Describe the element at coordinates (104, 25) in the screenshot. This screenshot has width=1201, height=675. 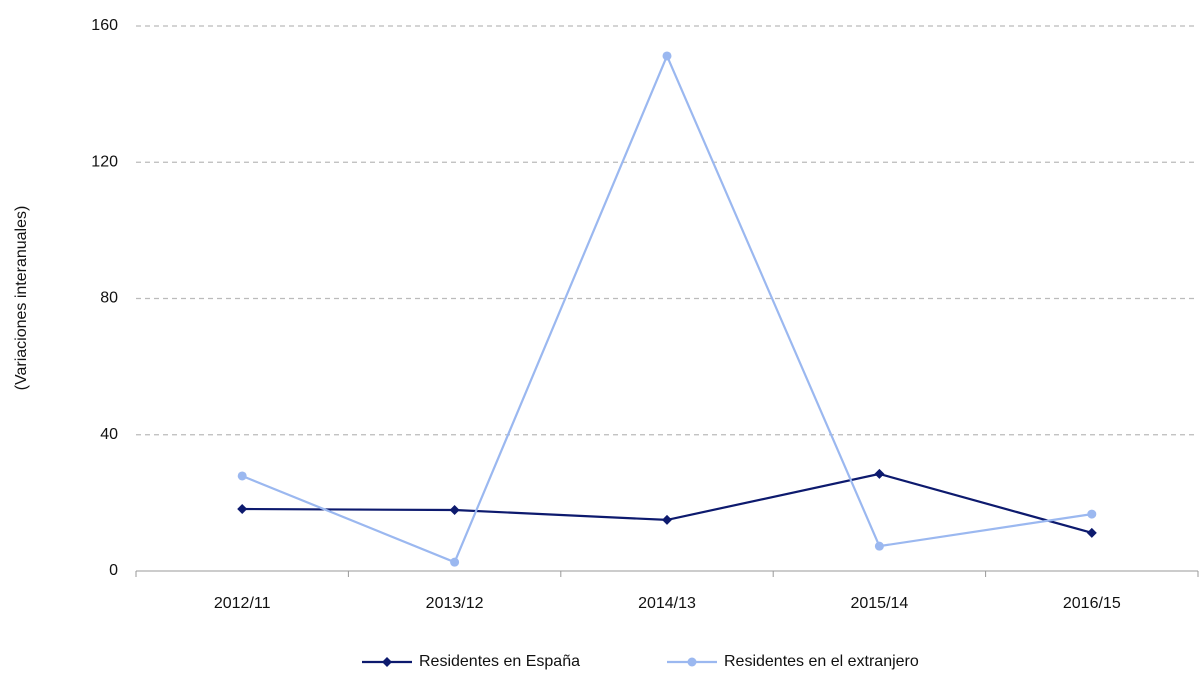
I see `y-tick-label: 160` at that location.